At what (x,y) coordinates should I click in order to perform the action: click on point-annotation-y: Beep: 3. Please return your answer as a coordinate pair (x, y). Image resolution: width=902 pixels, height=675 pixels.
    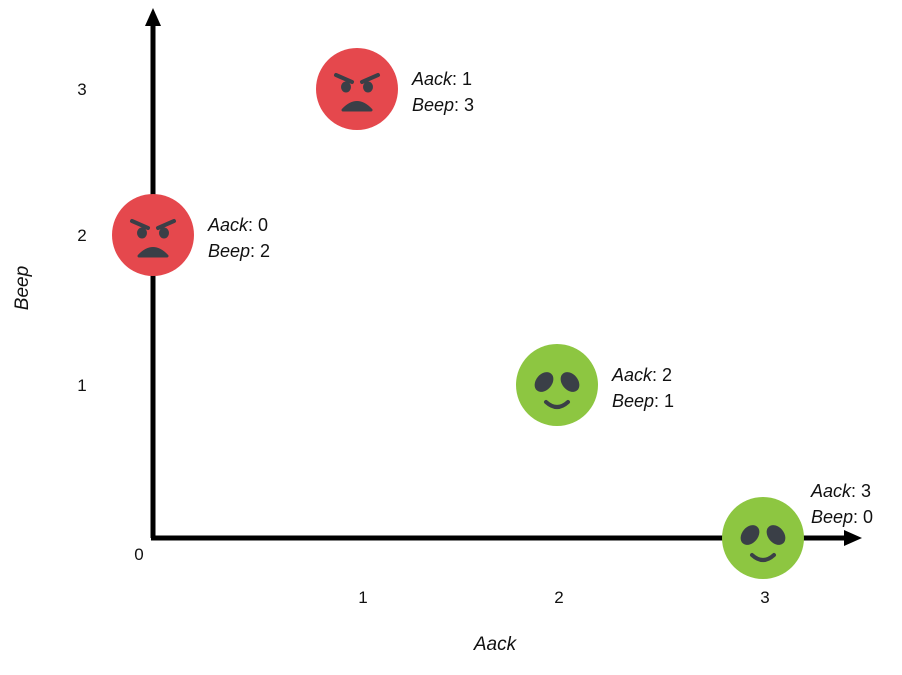
    Looking at the image, I should click on (443, 105).